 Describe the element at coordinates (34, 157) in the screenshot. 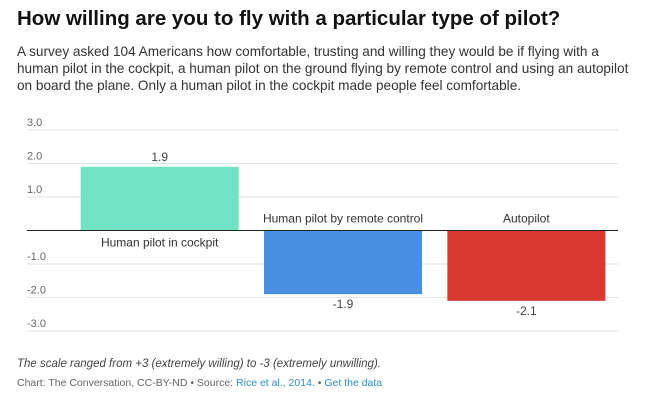

I see `y-tick-label: 2.0` at that location.